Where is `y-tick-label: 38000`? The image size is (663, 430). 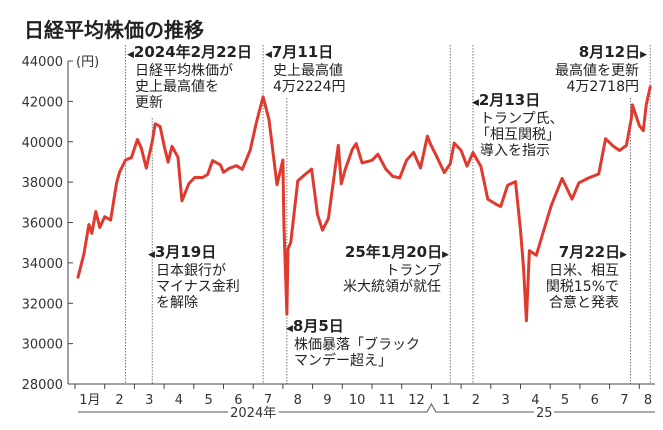 y-tick-label: 38000 is located at coordinates (42, 183).